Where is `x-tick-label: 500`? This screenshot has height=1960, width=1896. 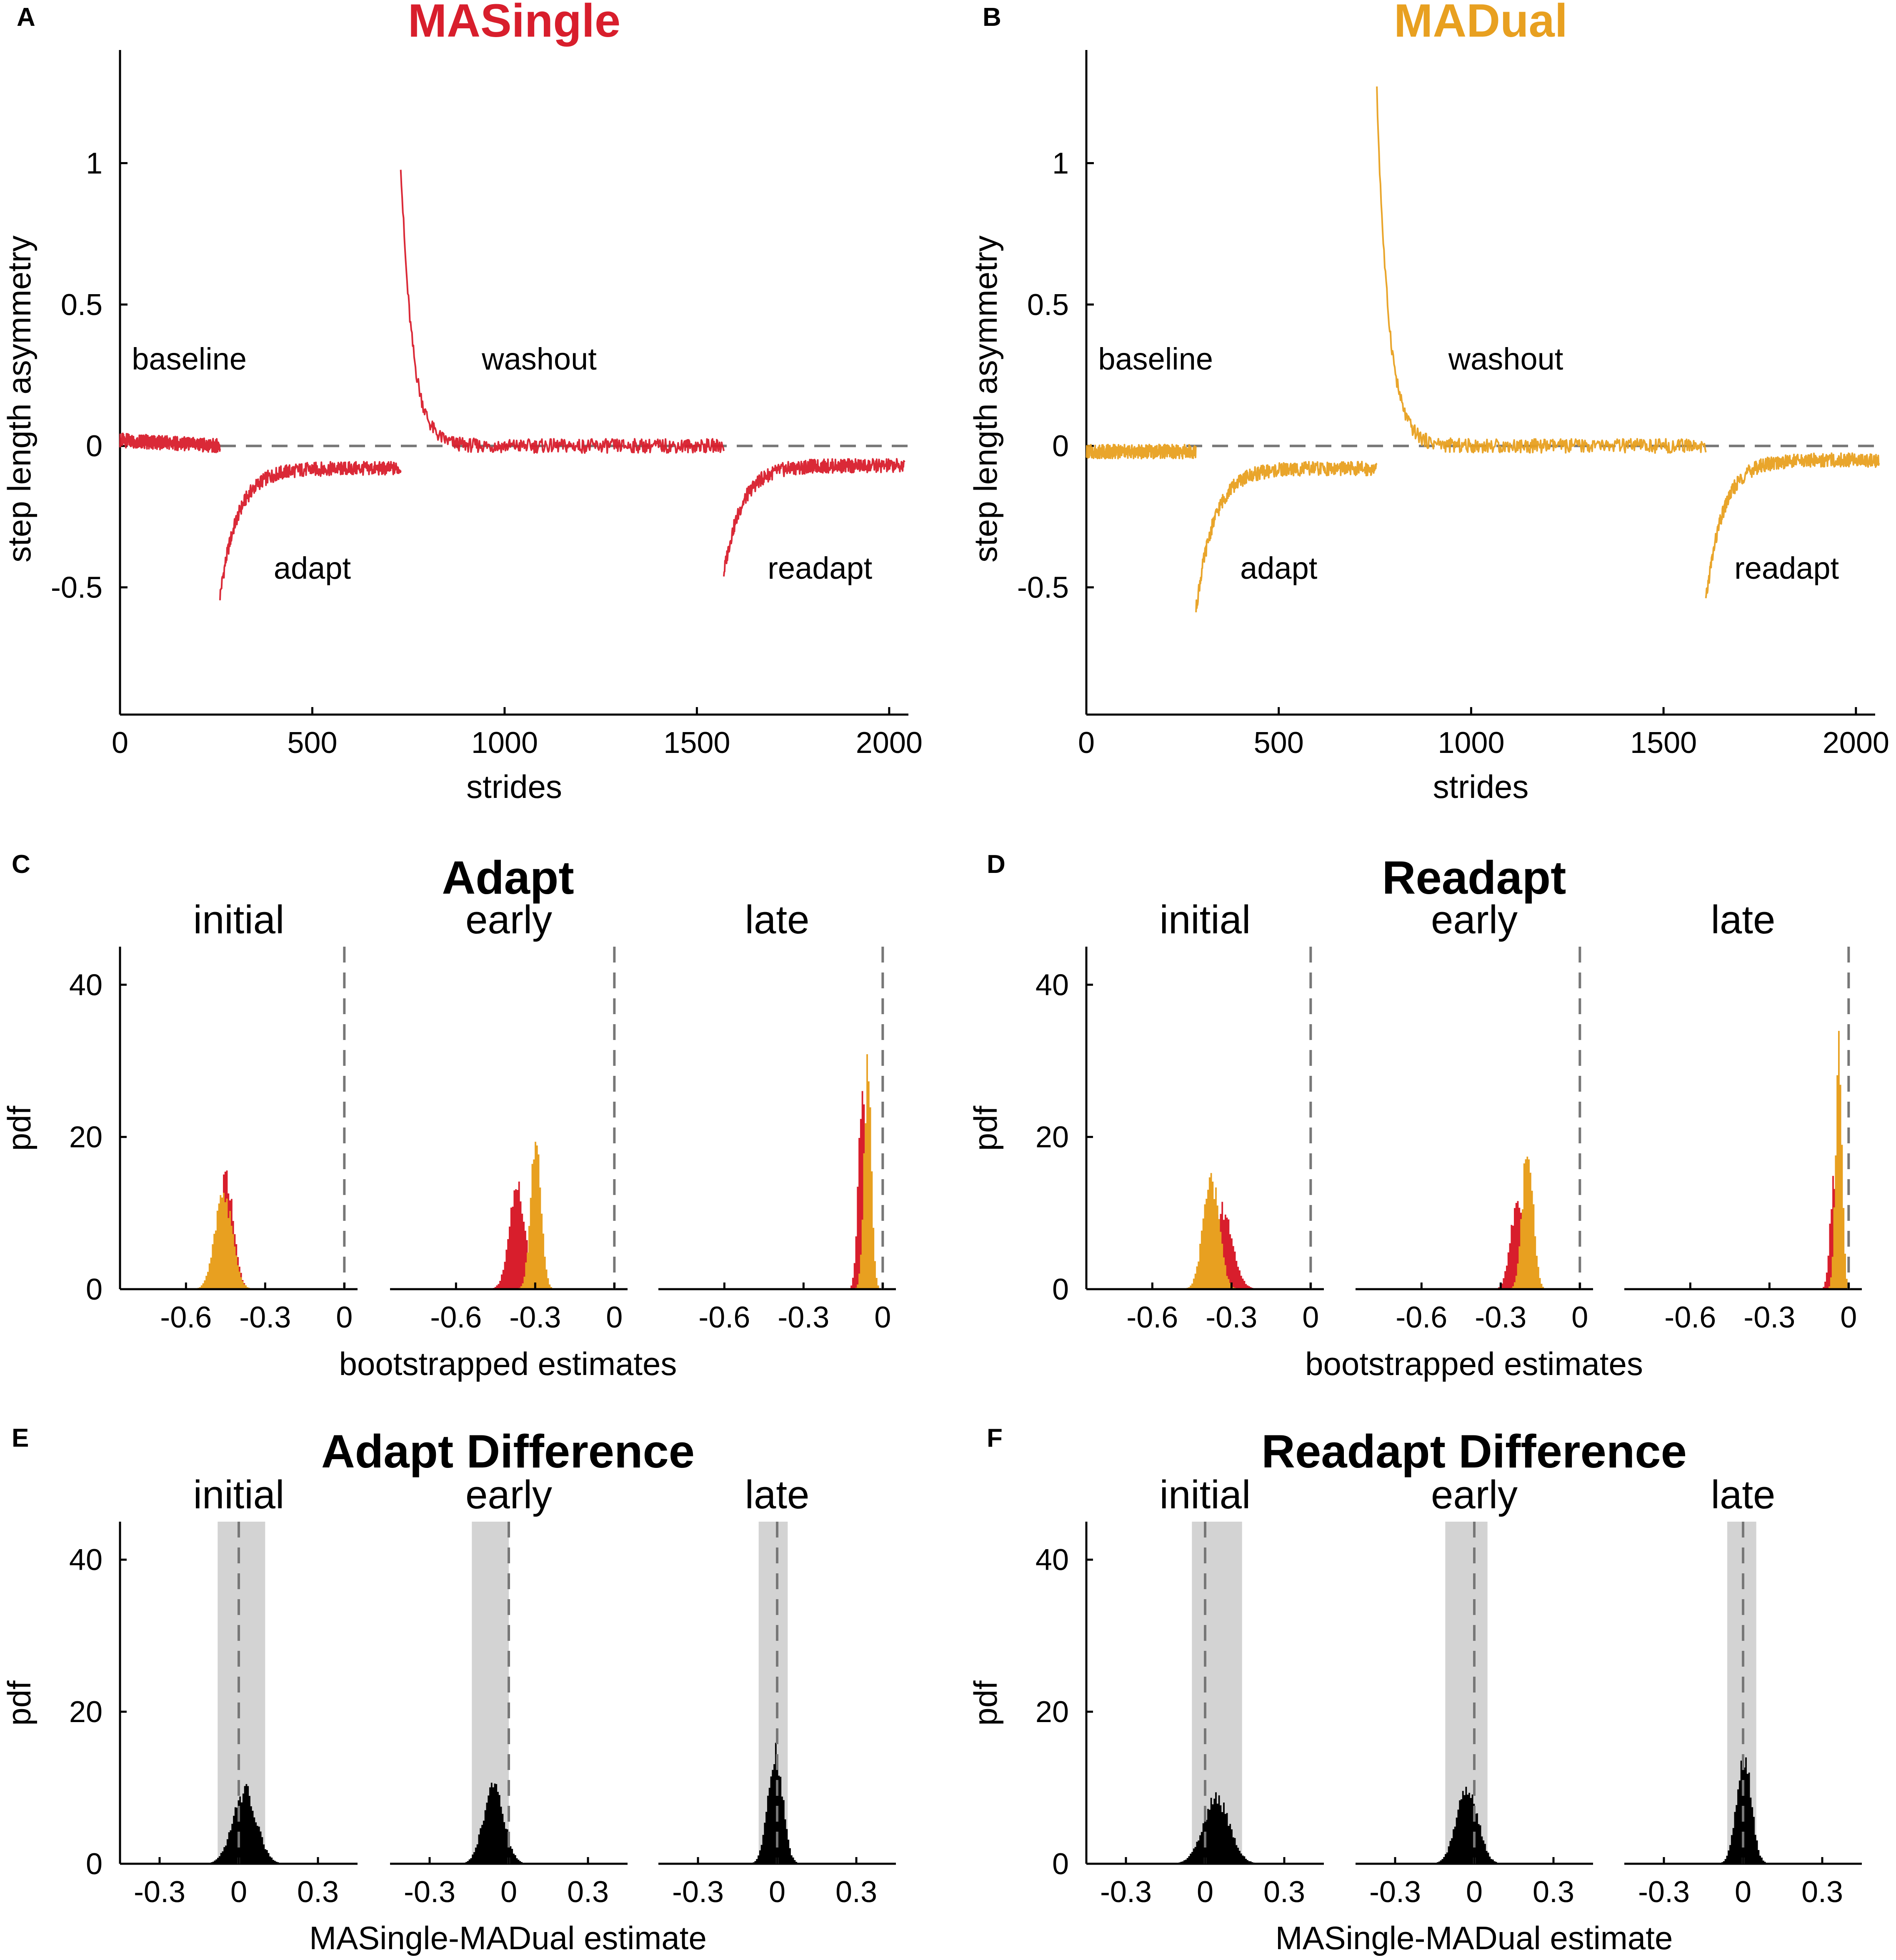
x-tick-label: 500 is located at coordinates (1279, 743).